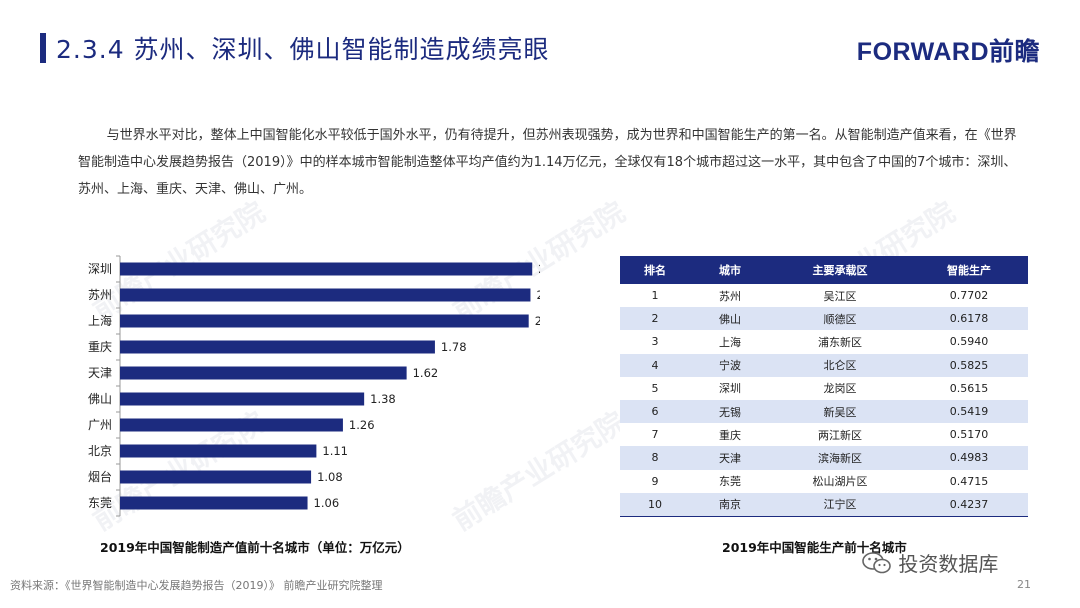 This screenshot has height=608, width=1080. I want to click on cell-score: 0.7702, so click(969, 296).